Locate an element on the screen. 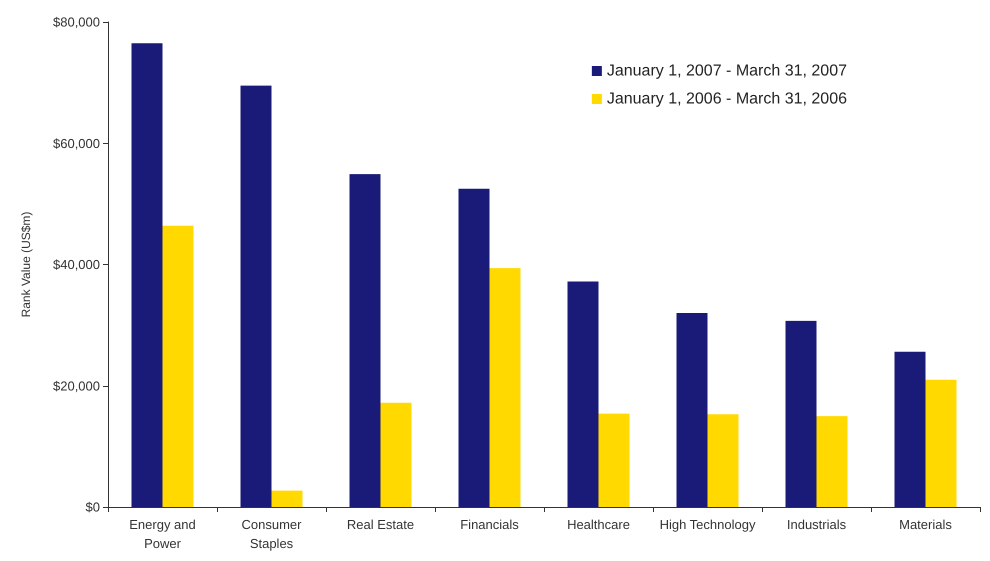 The width and height of the screenshot is (990, 561). y-axis-title: Rank Value (US$m) is located at coordinates (26, 265).